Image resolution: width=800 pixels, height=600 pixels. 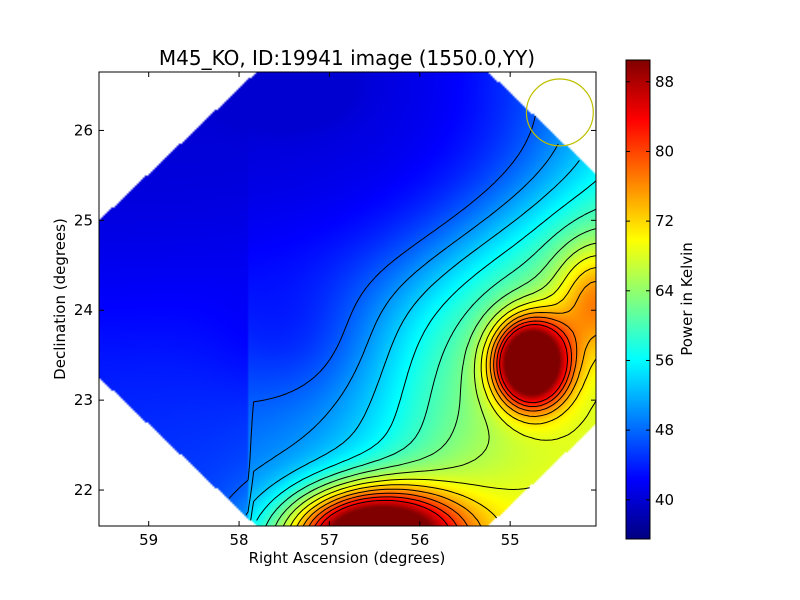 What do you see at coordinates (83, 400) in the screenshot?
I see `y-tick-label: 23` at bounding box center [83, 400].